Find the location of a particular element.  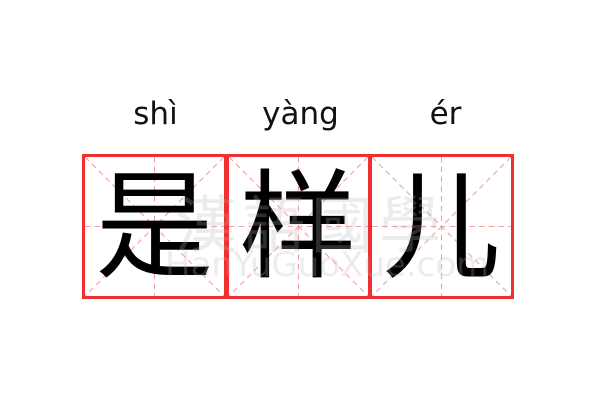

character-cell: 是 is located at coordinates (154, 226).